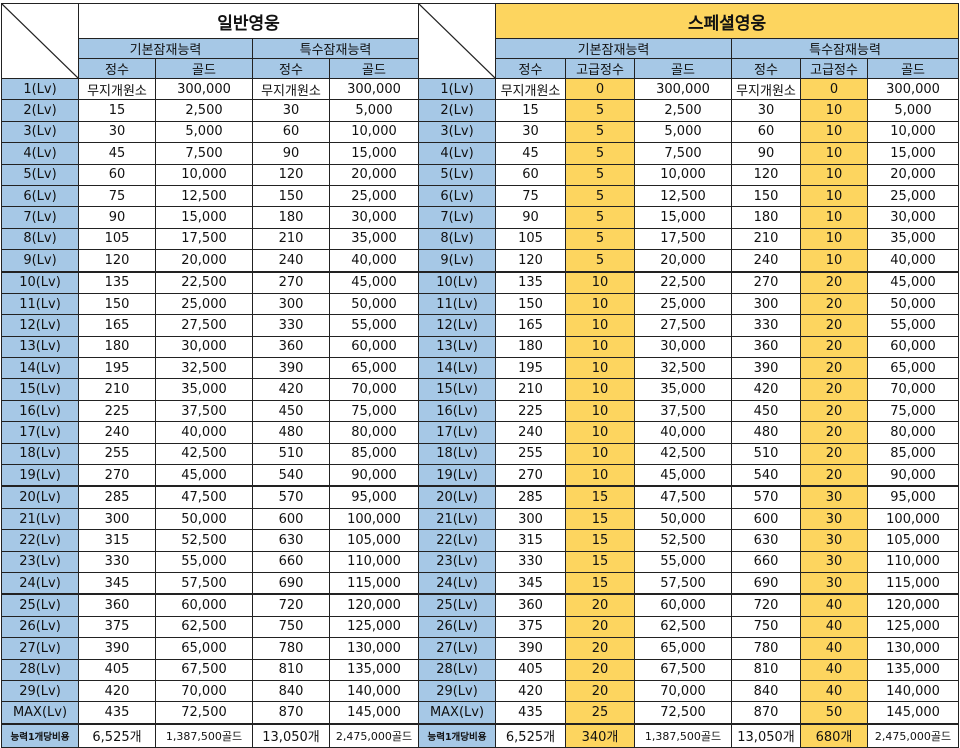 This screenshot has height=748, width=960. Describe the element at coordinates (766, 627) in the screenshot. I see `special-special-jeongsu-cell: 750` at that location.